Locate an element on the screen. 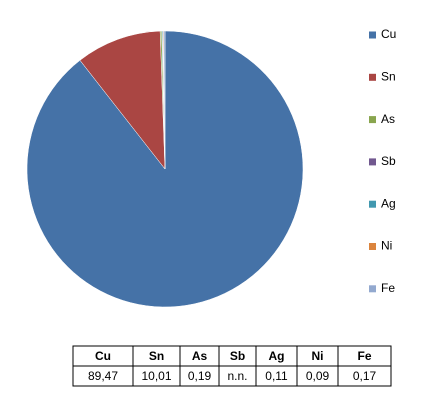 Image resolution: width=425 pixels, height=403 pixels. legend-label: Sb is located at coordinates (388, 161).